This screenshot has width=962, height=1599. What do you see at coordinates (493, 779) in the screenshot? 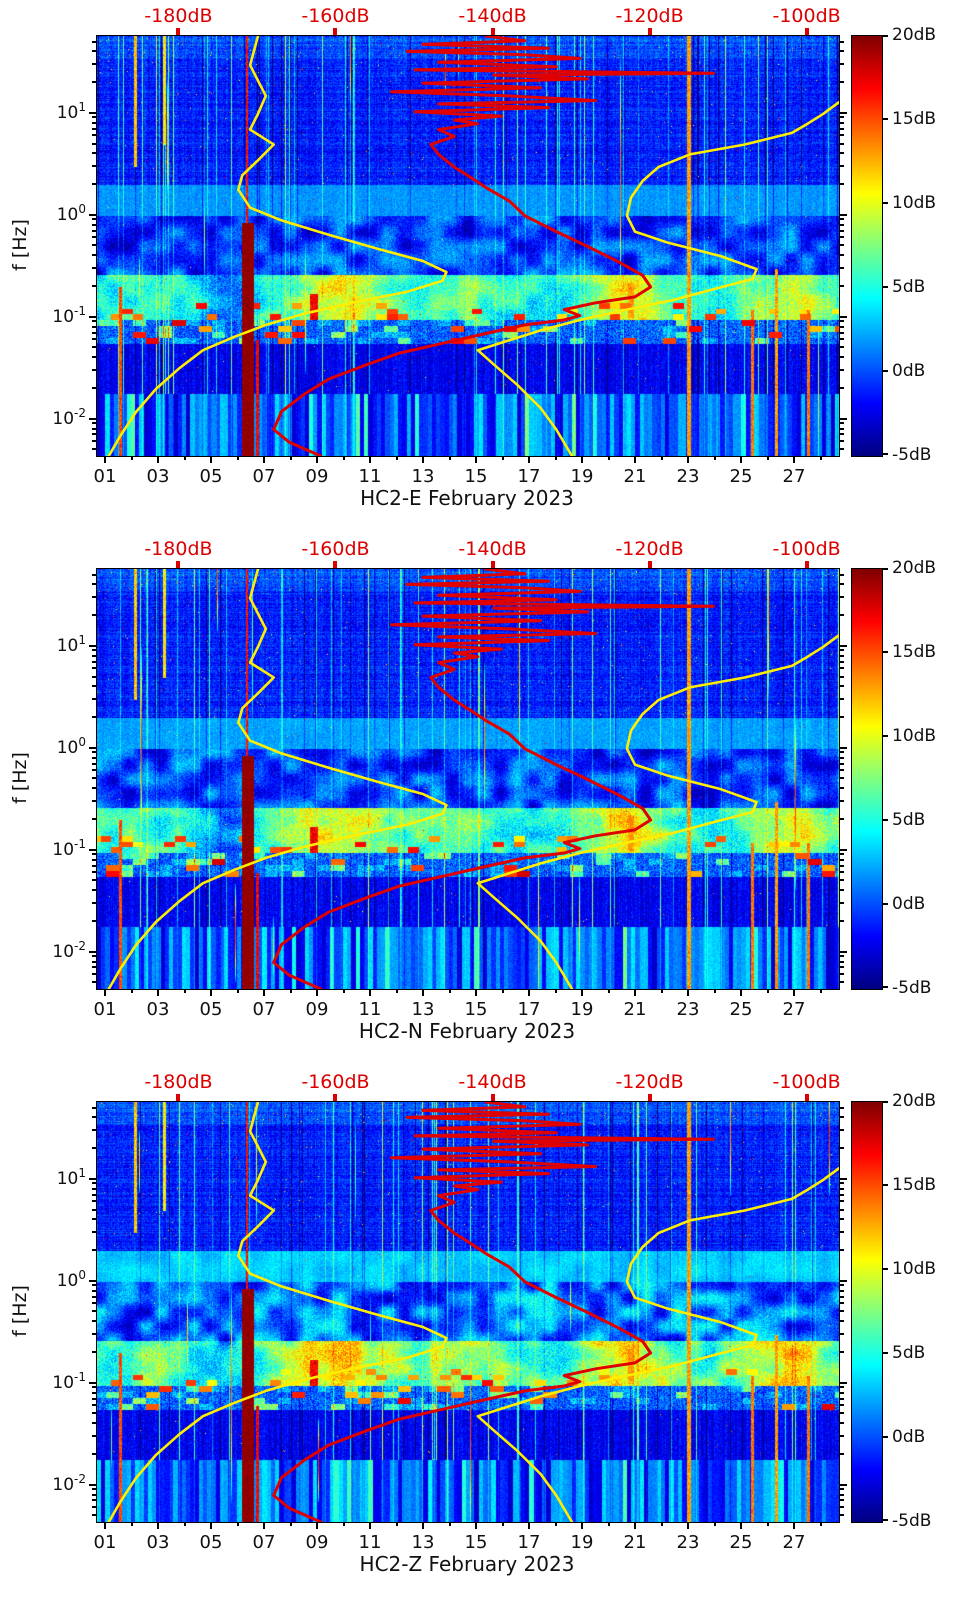
I see `overlay-median-psd` at bounding box center [493, 779].